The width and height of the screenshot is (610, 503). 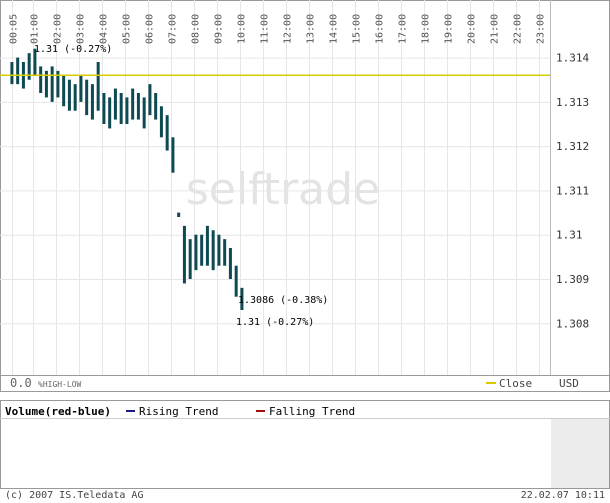 I want to click on x-tick-label: 11:00, so click(x=265, y=29).